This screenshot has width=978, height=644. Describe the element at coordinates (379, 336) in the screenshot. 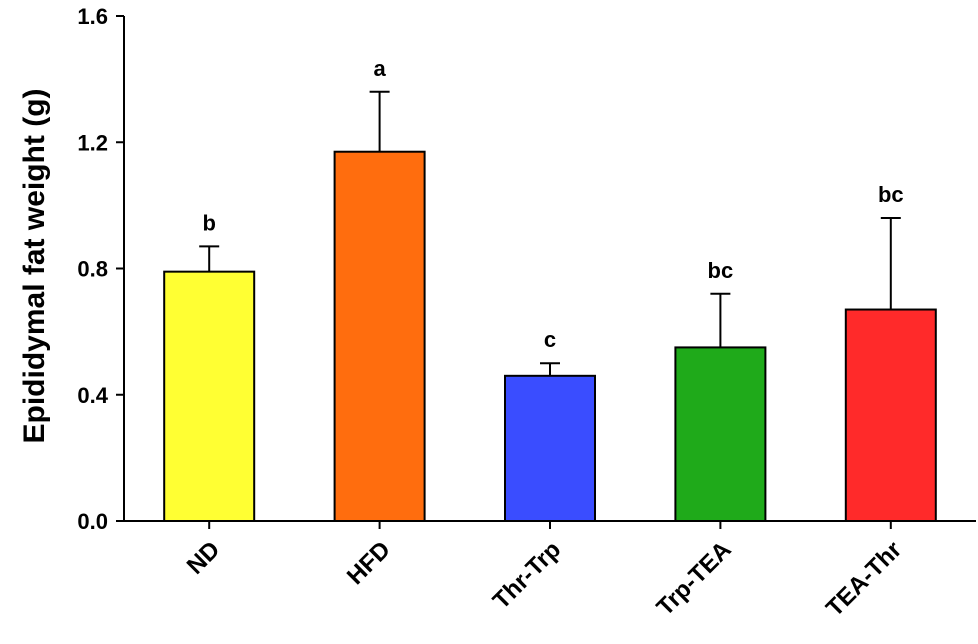

I see `bar-hfd` at that location.